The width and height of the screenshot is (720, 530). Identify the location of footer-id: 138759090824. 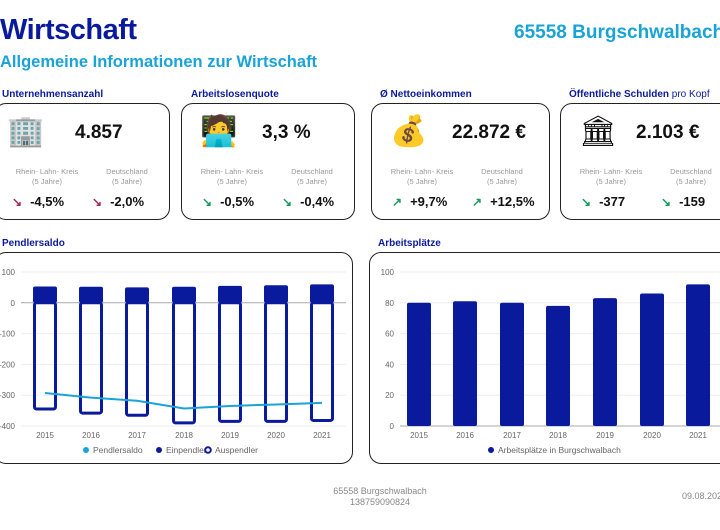
(380, 502).